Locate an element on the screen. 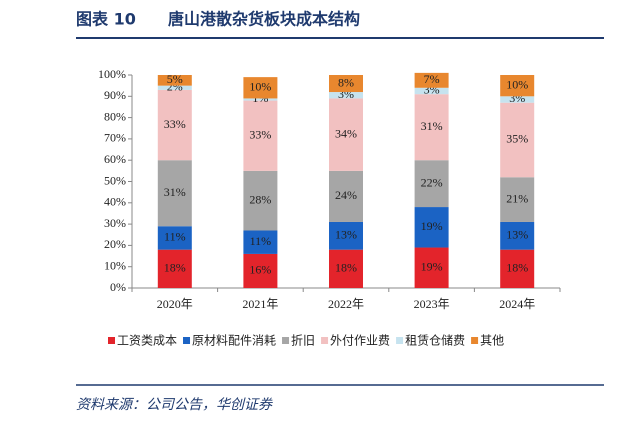 The height and width of the screenshot is (424, 620). y-tick-label: 30% is located at coordinates (115, 223).